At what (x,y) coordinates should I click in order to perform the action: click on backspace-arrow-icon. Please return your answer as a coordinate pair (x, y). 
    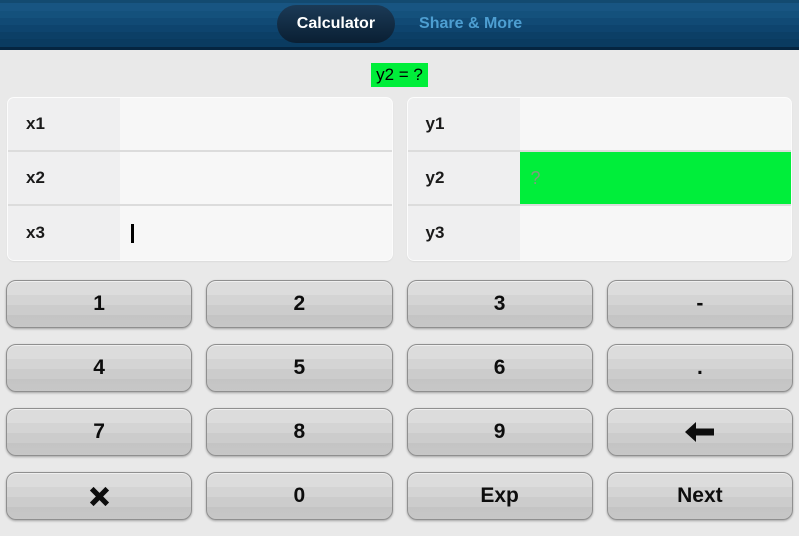
    Looking at the image, I should click on (700, 432).